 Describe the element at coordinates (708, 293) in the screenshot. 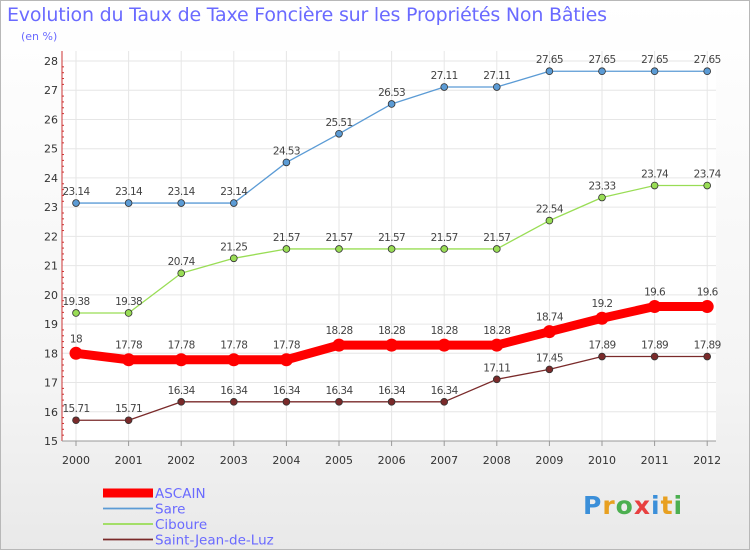

I see `data-label: 19.6` at that location.